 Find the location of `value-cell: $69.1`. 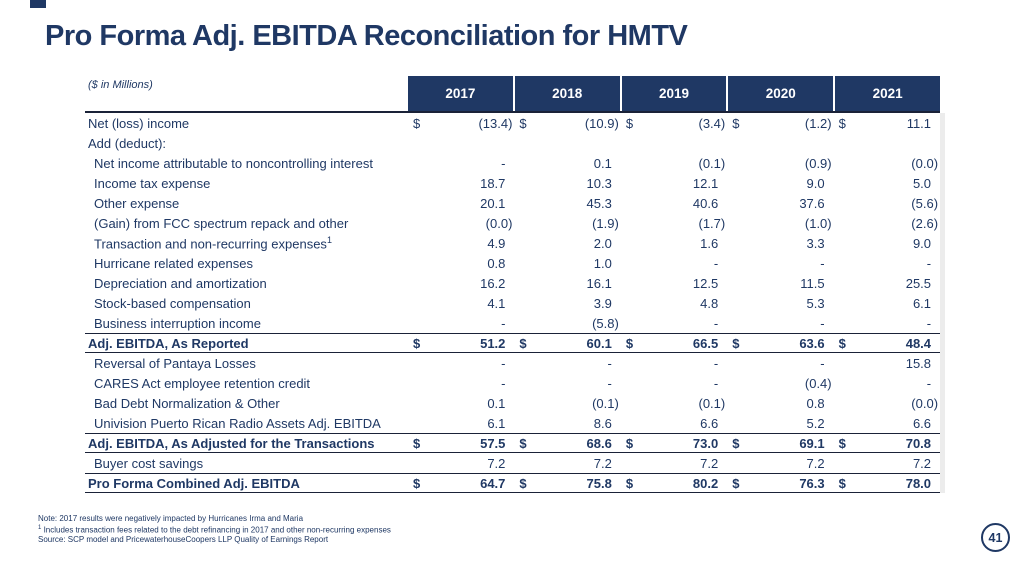

value-cell: $69.1 is located at coordinates (780, 443).